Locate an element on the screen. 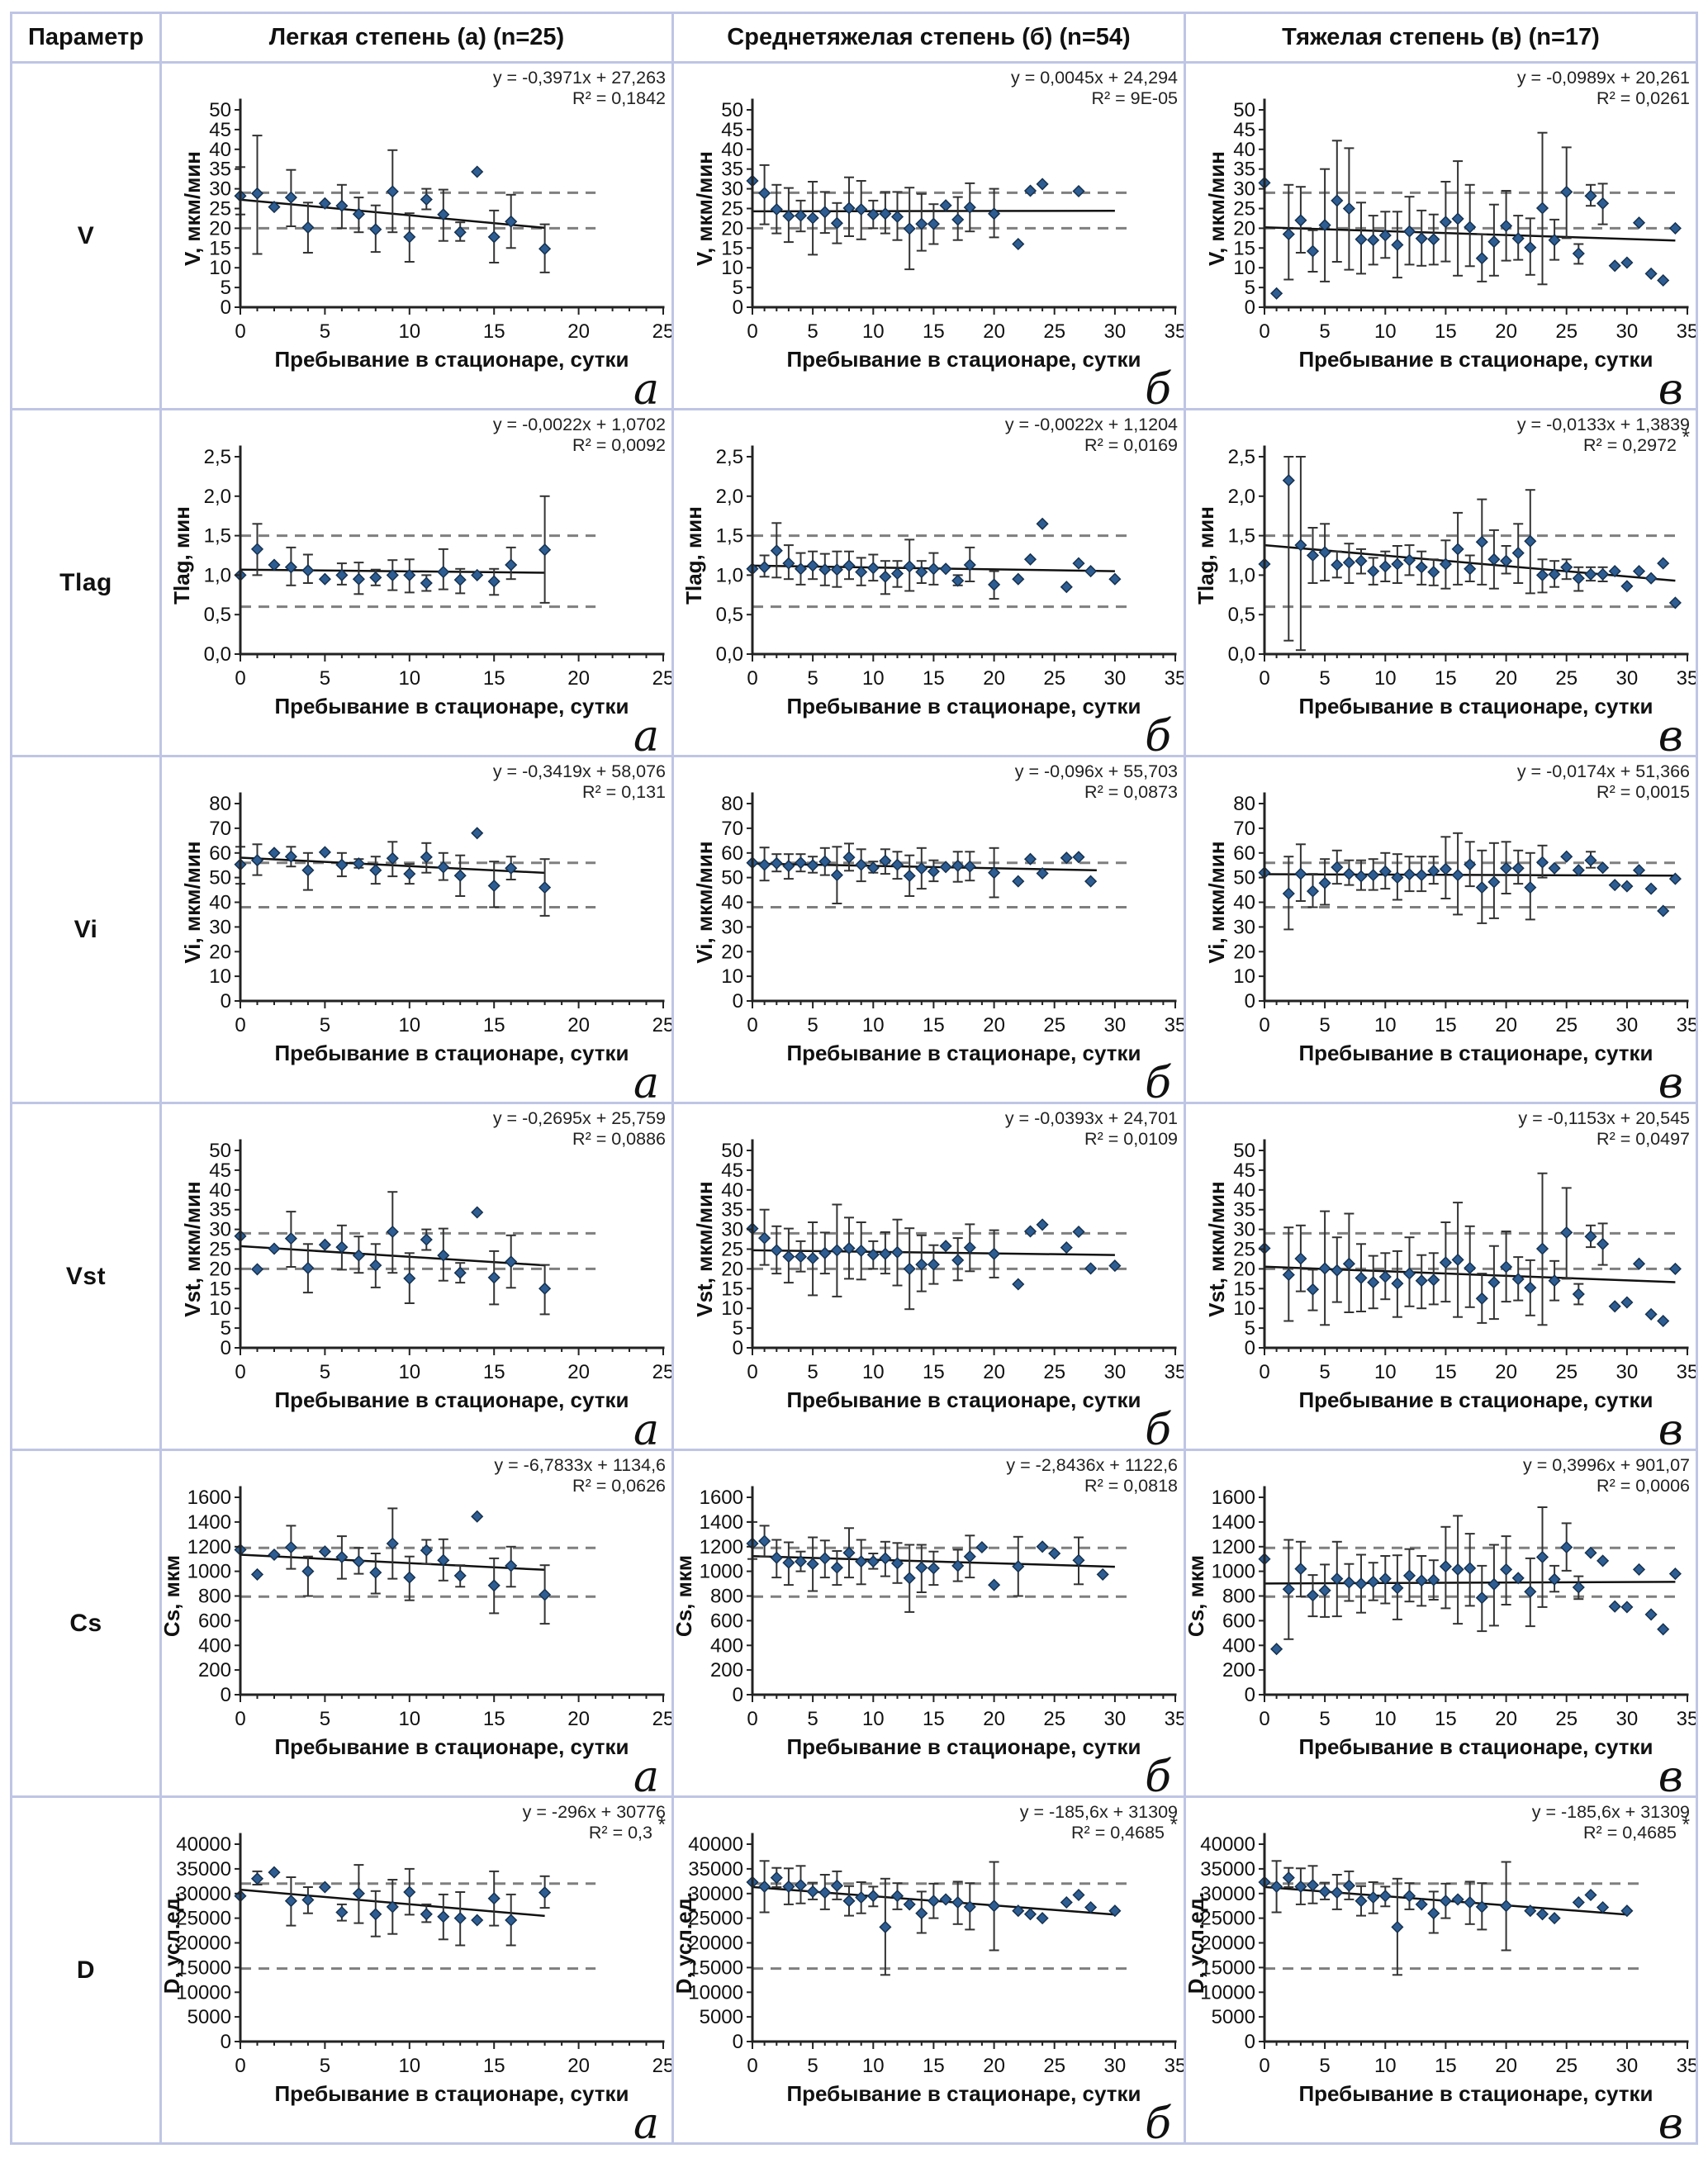  y-tick-label: 80 is located at coordinates (1244, 804).